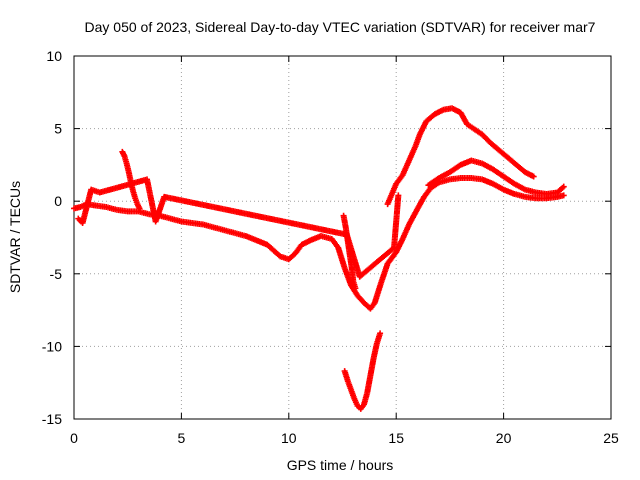 This screenshot has height=480, width=640. I want to click on y-tick-label: -10, so click(52, 346).